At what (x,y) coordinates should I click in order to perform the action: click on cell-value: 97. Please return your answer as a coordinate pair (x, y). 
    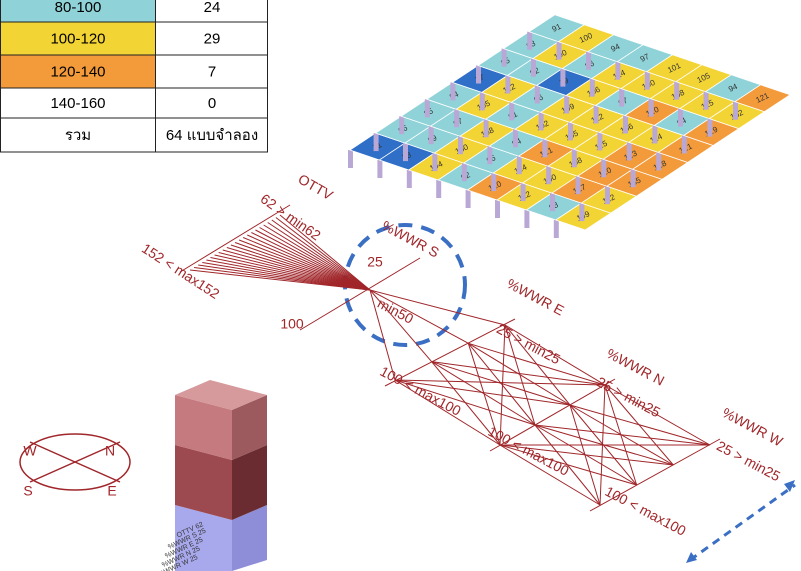
    Looking at the image, I should click on (645, 58).